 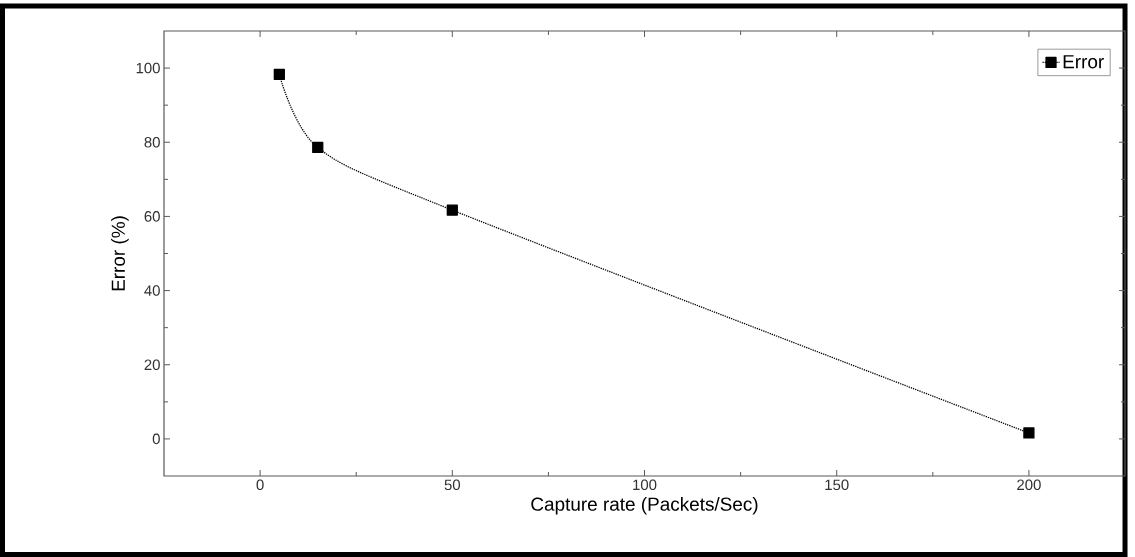 What do you see at coordinates (1029, 485) in the screenshot?
I see `x-tick-label: 200` at bounding box center [1029, 485].